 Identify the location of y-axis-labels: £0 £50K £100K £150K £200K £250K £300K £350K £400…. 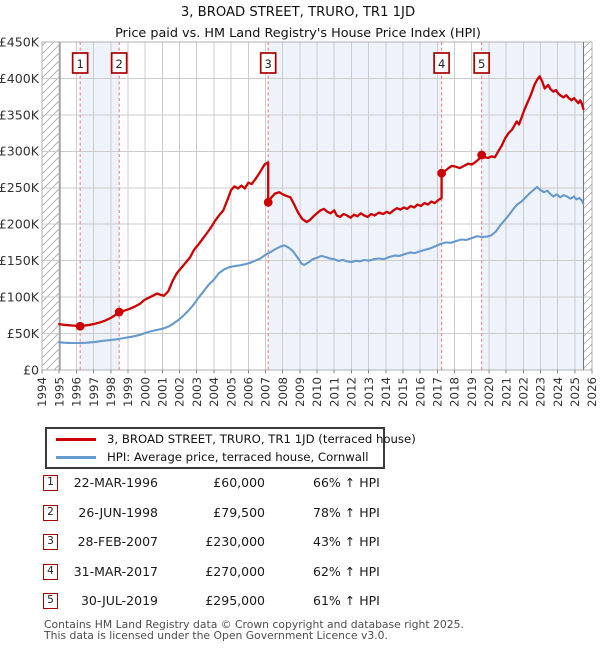
(20, 205).